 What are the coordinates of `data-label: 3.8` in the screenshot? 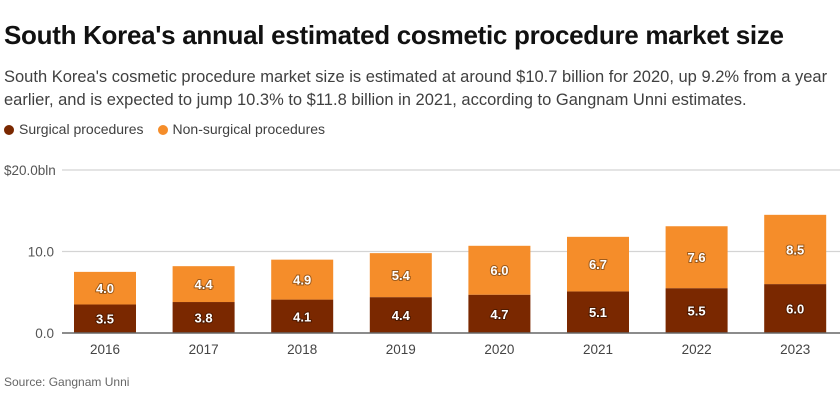 It's located at (204, 318).